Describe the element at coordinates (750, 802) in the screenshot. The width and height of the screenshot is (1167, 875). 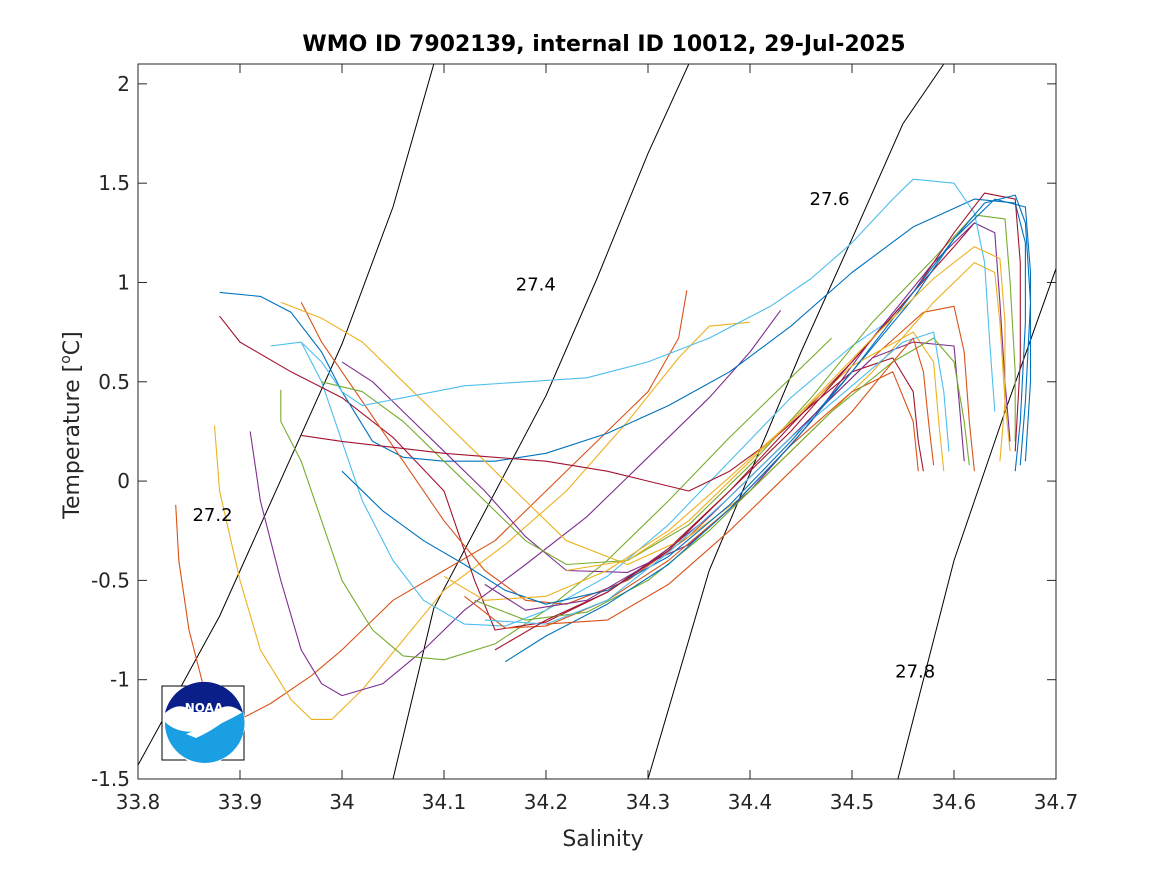
I see `x-tick-label: 34.4` at that location.